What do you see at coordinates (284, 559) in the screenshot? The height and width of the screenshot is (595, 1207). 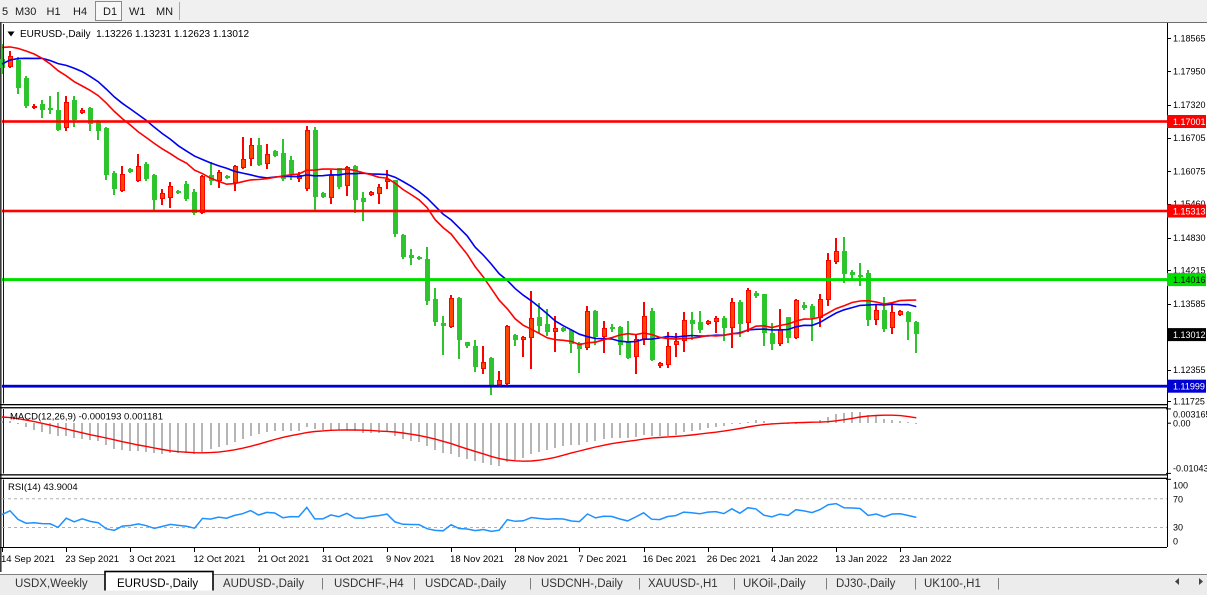 I see `svg-text: 21 Oct 2021` at bounding box center [284, 559].